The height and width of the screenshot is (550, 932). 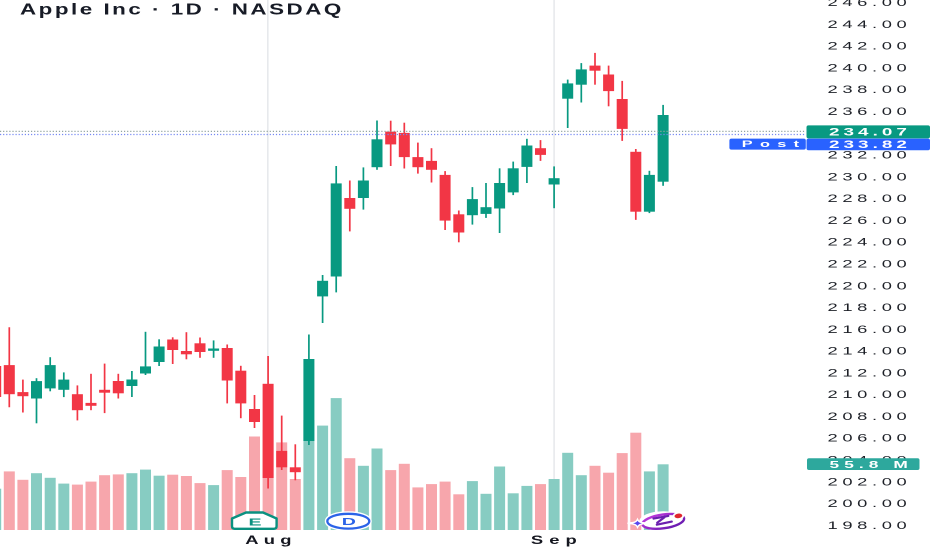 What do you see at coordinates (870, 221) in the screenshot?
I see `svg-text: 226.00` at bounding box center [870, 221].